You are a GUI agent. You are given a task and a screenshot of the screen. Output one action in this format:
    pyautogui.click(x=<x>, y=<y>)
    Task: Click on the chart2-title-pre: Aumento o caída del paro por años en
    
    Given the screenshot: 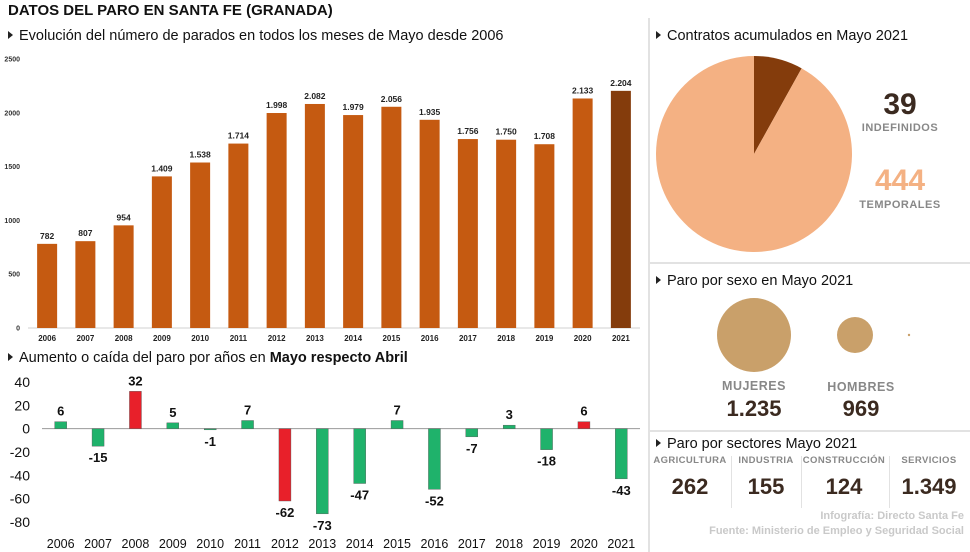 What is the action you would take?
    pyautogui.click(x=144, y=358)
    